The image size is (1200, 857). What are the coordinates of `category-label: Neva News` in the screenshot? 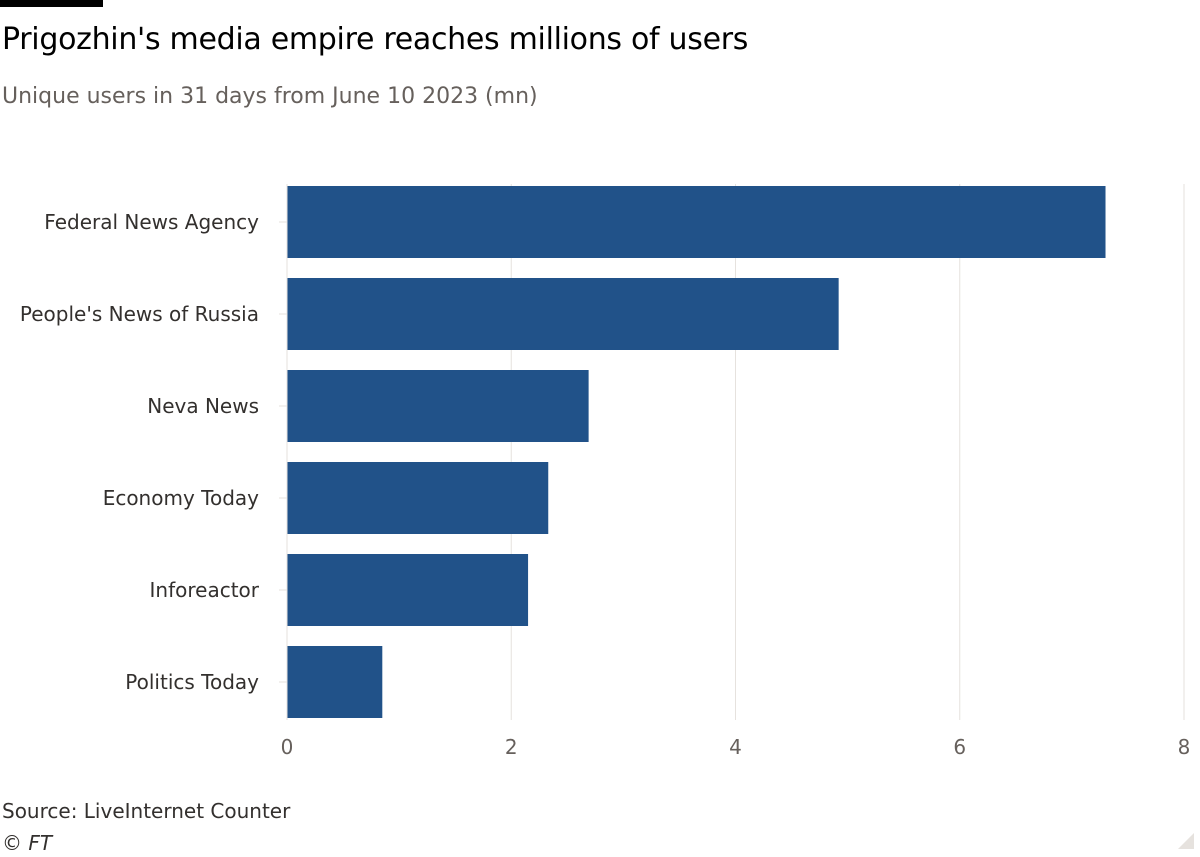 It's located at (203, 406).